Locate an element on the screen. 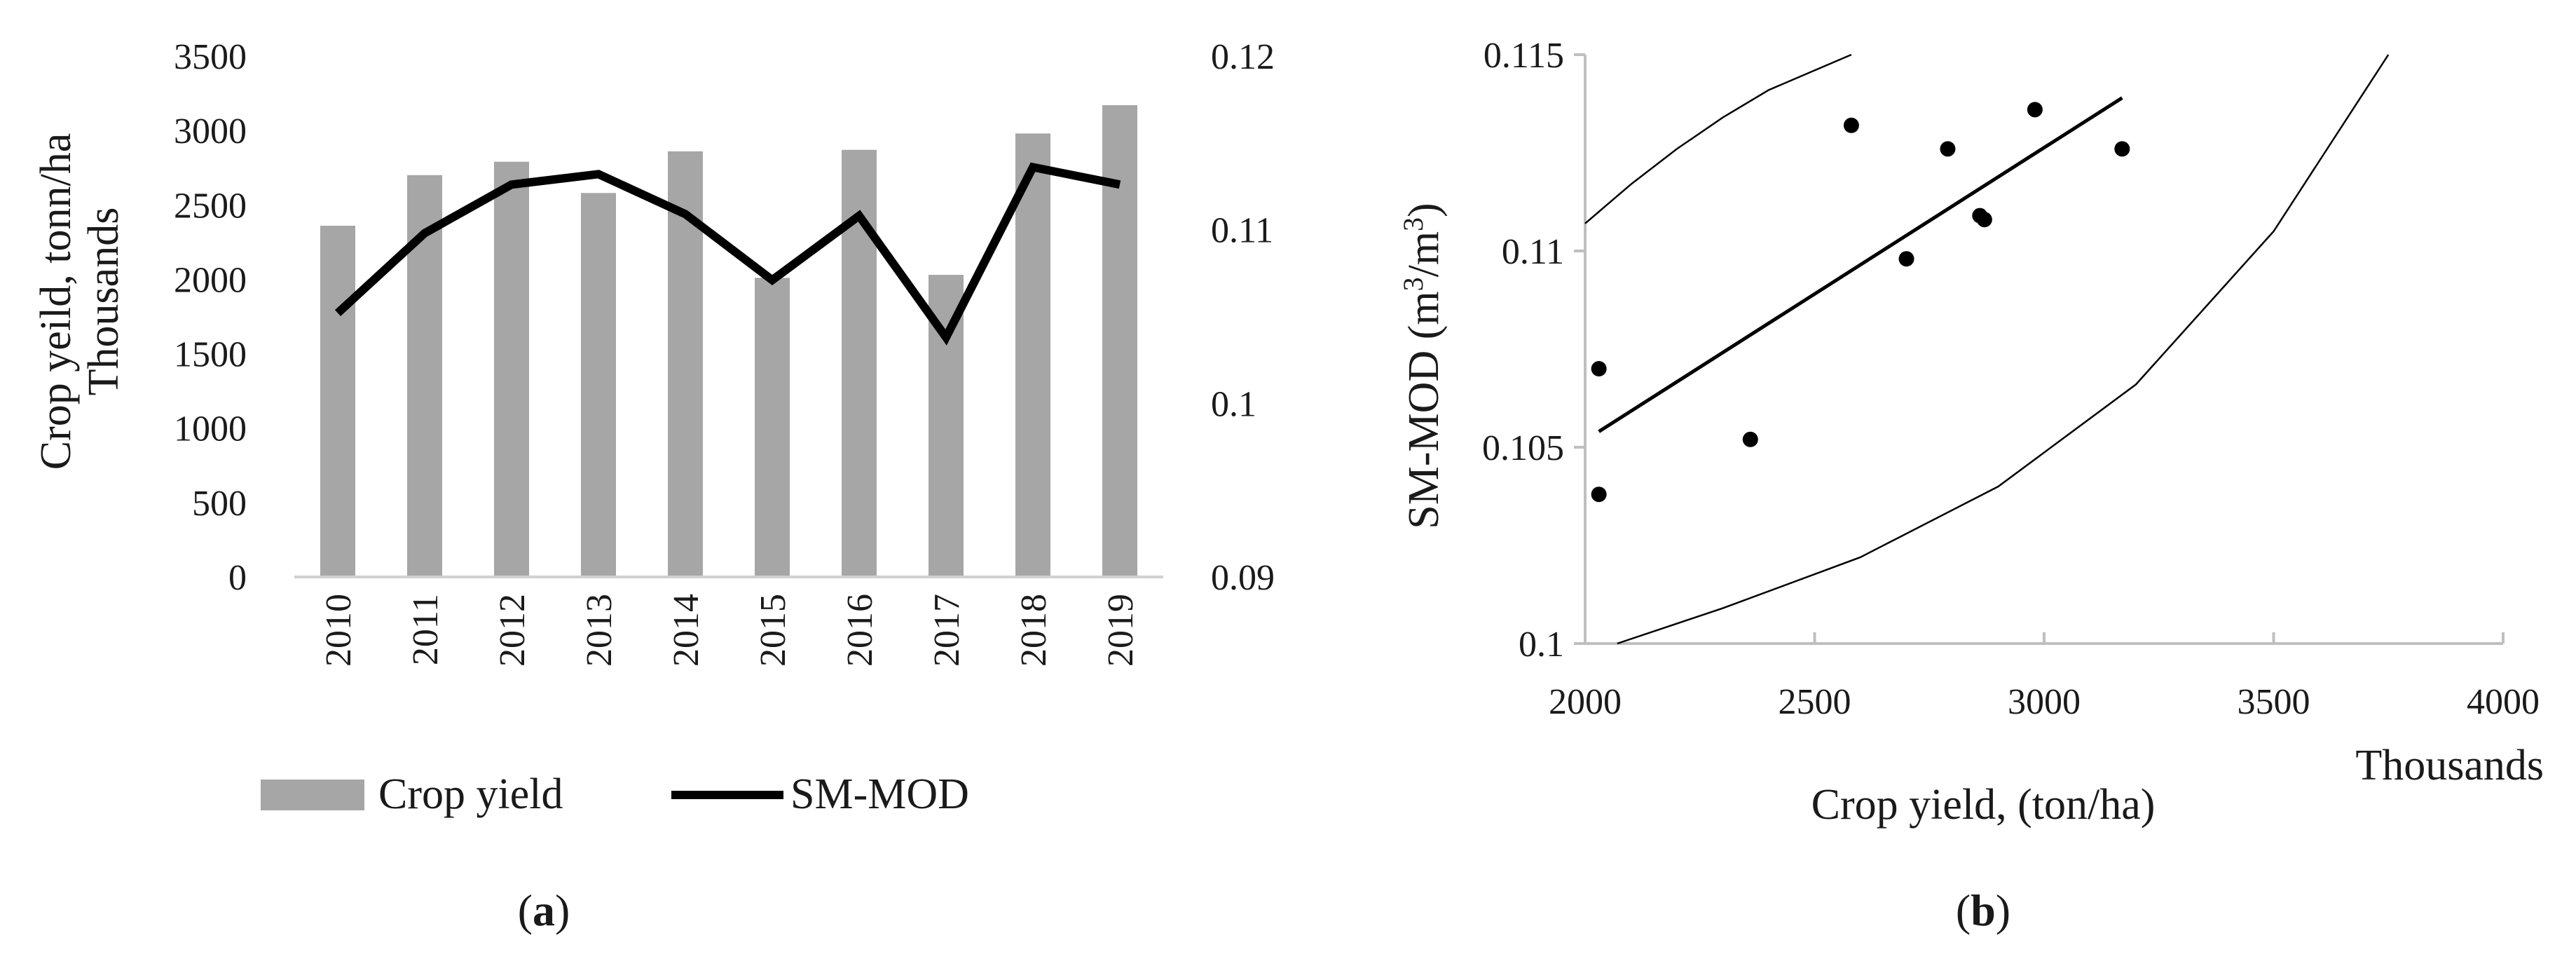 This screenshot has width=2576, height=959. x-tick-label: 3500 is located at coordinates (2274, 702).